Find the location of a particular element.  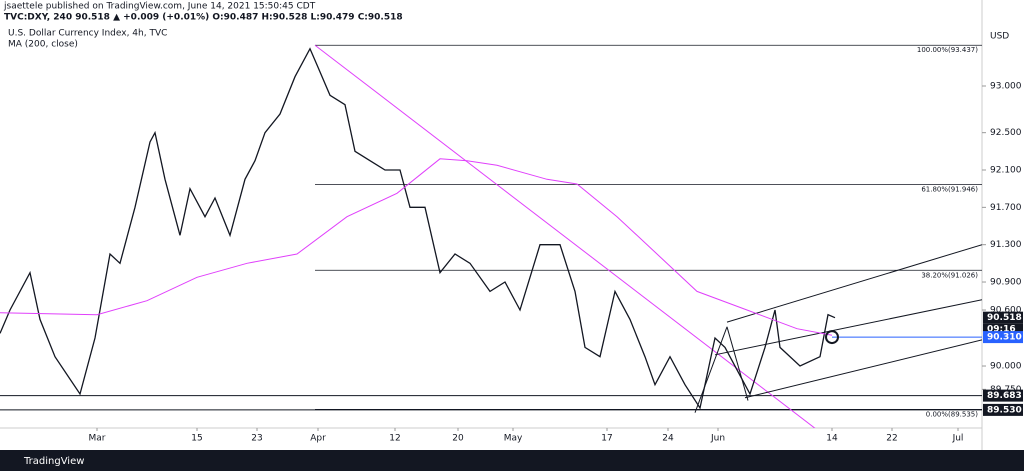

fib-label: 38.20%(91.026) is located at coordinates (949, 275).